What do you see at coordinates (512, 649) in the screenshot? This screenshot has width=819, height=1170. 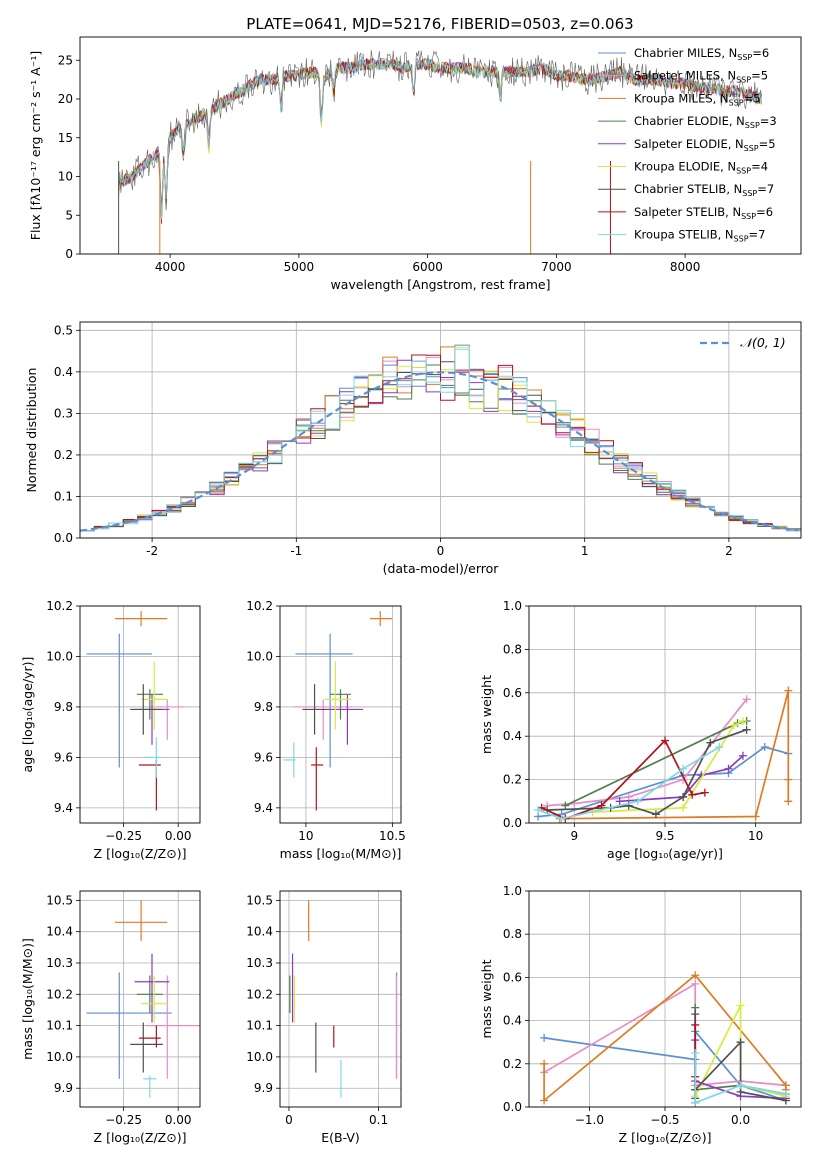 I see `y-tick-label: 0.8` at bounding box center [512, 649].